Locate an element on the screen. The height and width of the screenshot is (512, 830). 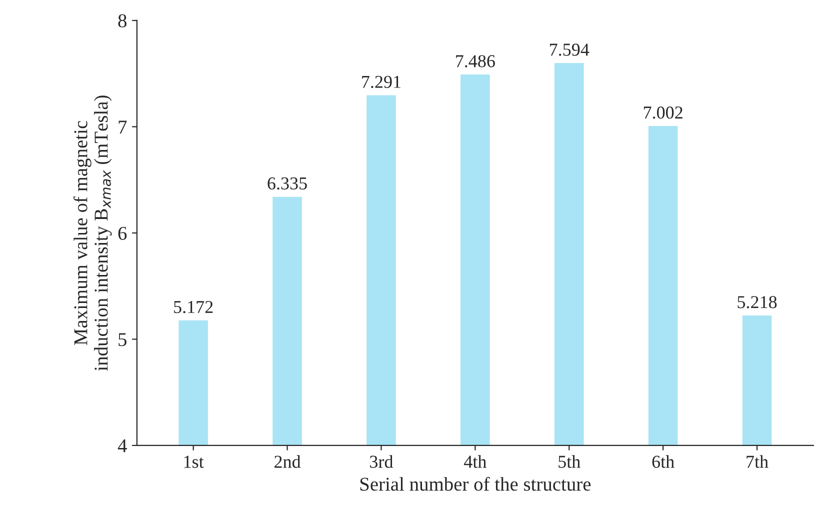
x-tick-label: 2nd is located at coordinates (287, 461).